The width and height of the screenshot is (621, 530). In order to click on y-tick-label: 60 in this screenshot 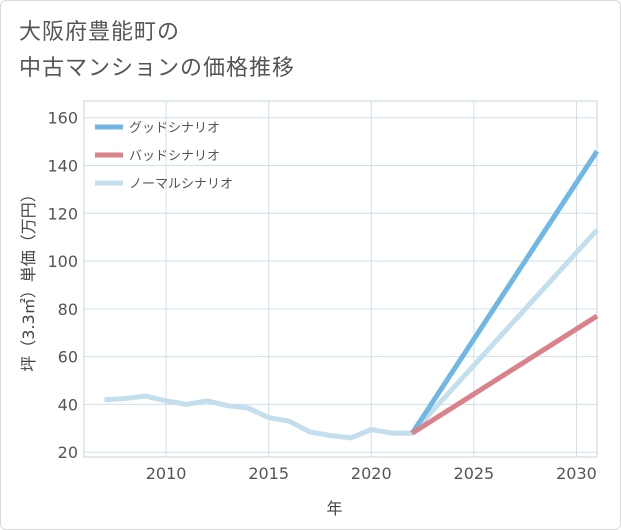, I will do `click(68, 357)`.